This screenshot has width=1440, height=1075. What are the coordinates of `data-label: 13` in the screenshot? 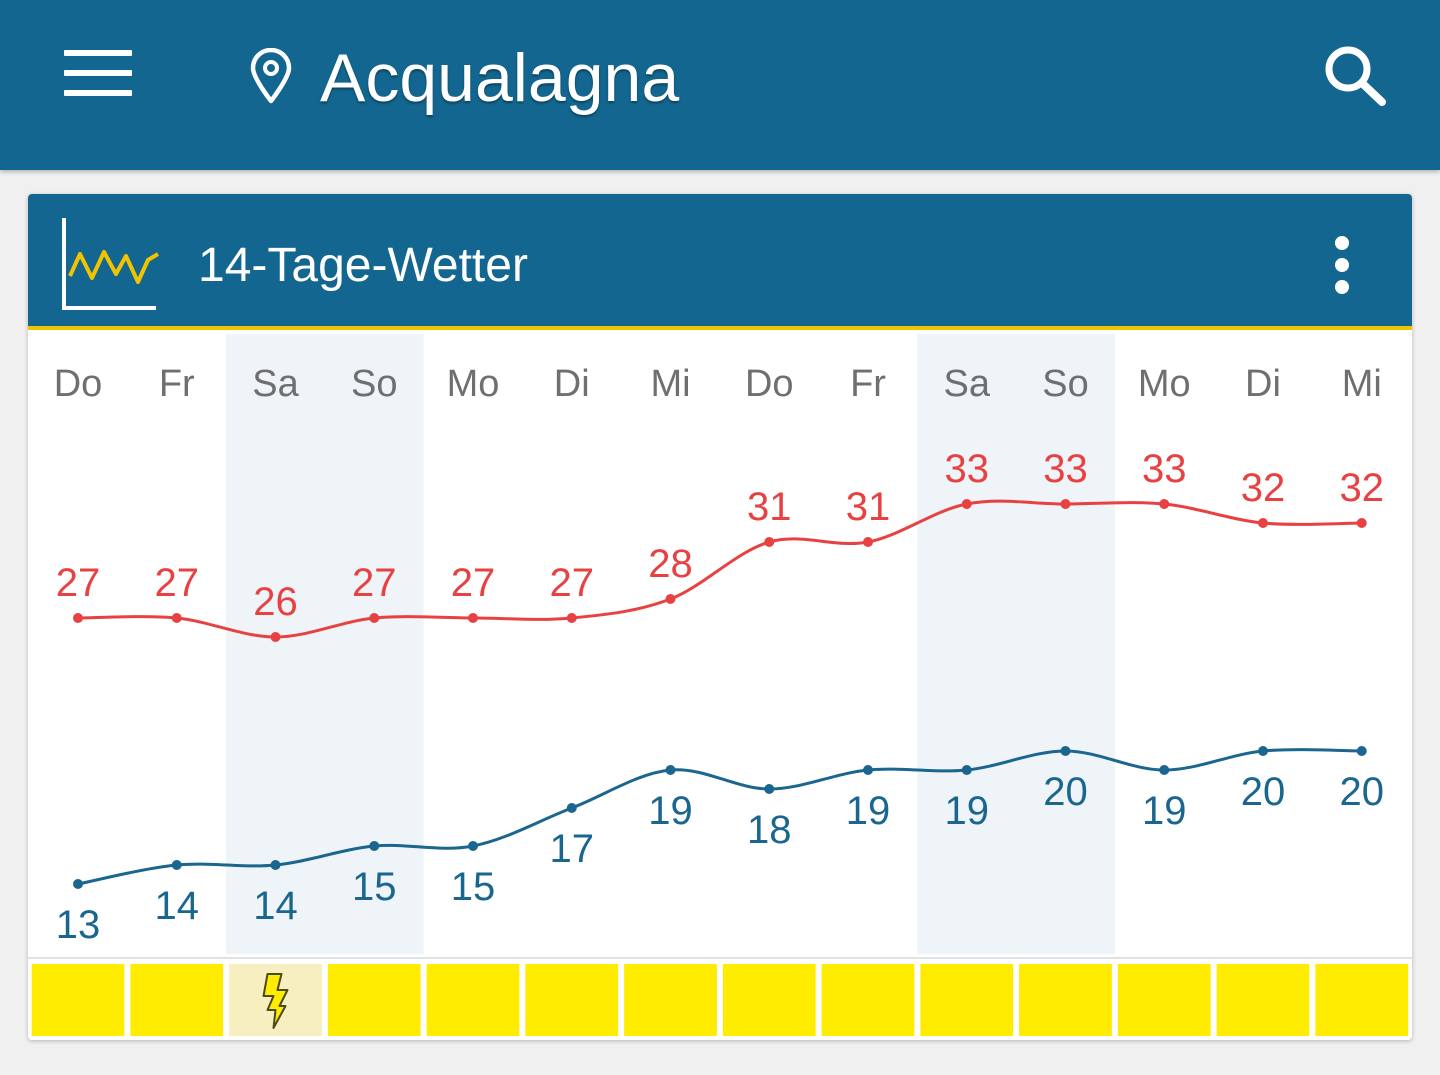 It's located at (78, 925).